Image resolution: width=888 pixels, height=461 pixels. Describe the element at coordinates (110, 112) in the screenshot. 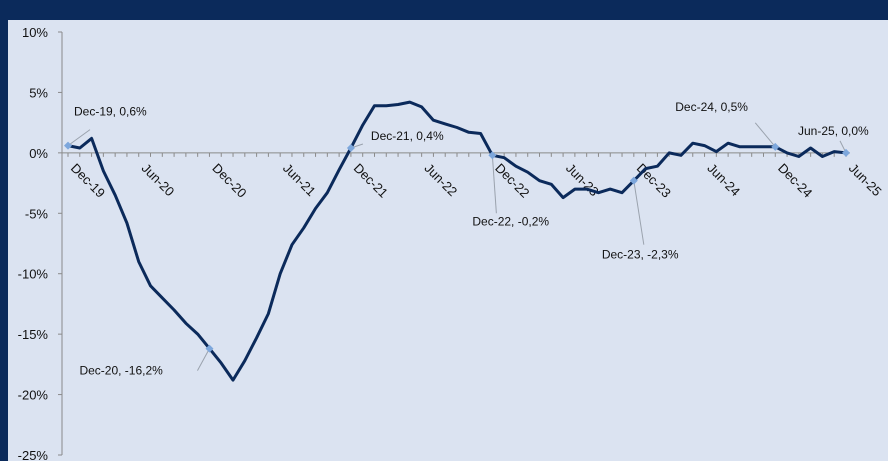

I see `annotation-label: Dec-19, 0,6%` at that location.